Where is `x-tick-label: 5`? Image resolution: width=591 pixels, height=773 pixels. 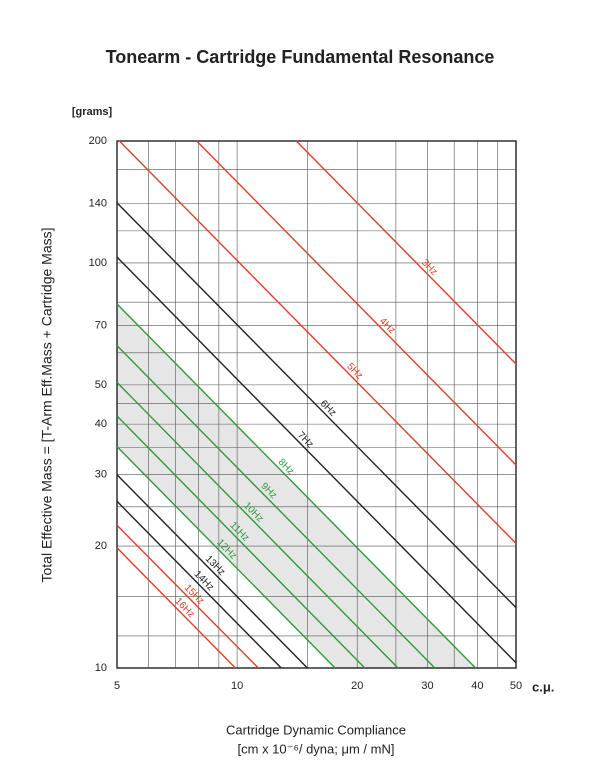
x-tick-label: 5 is located at coordinates (117, 686).